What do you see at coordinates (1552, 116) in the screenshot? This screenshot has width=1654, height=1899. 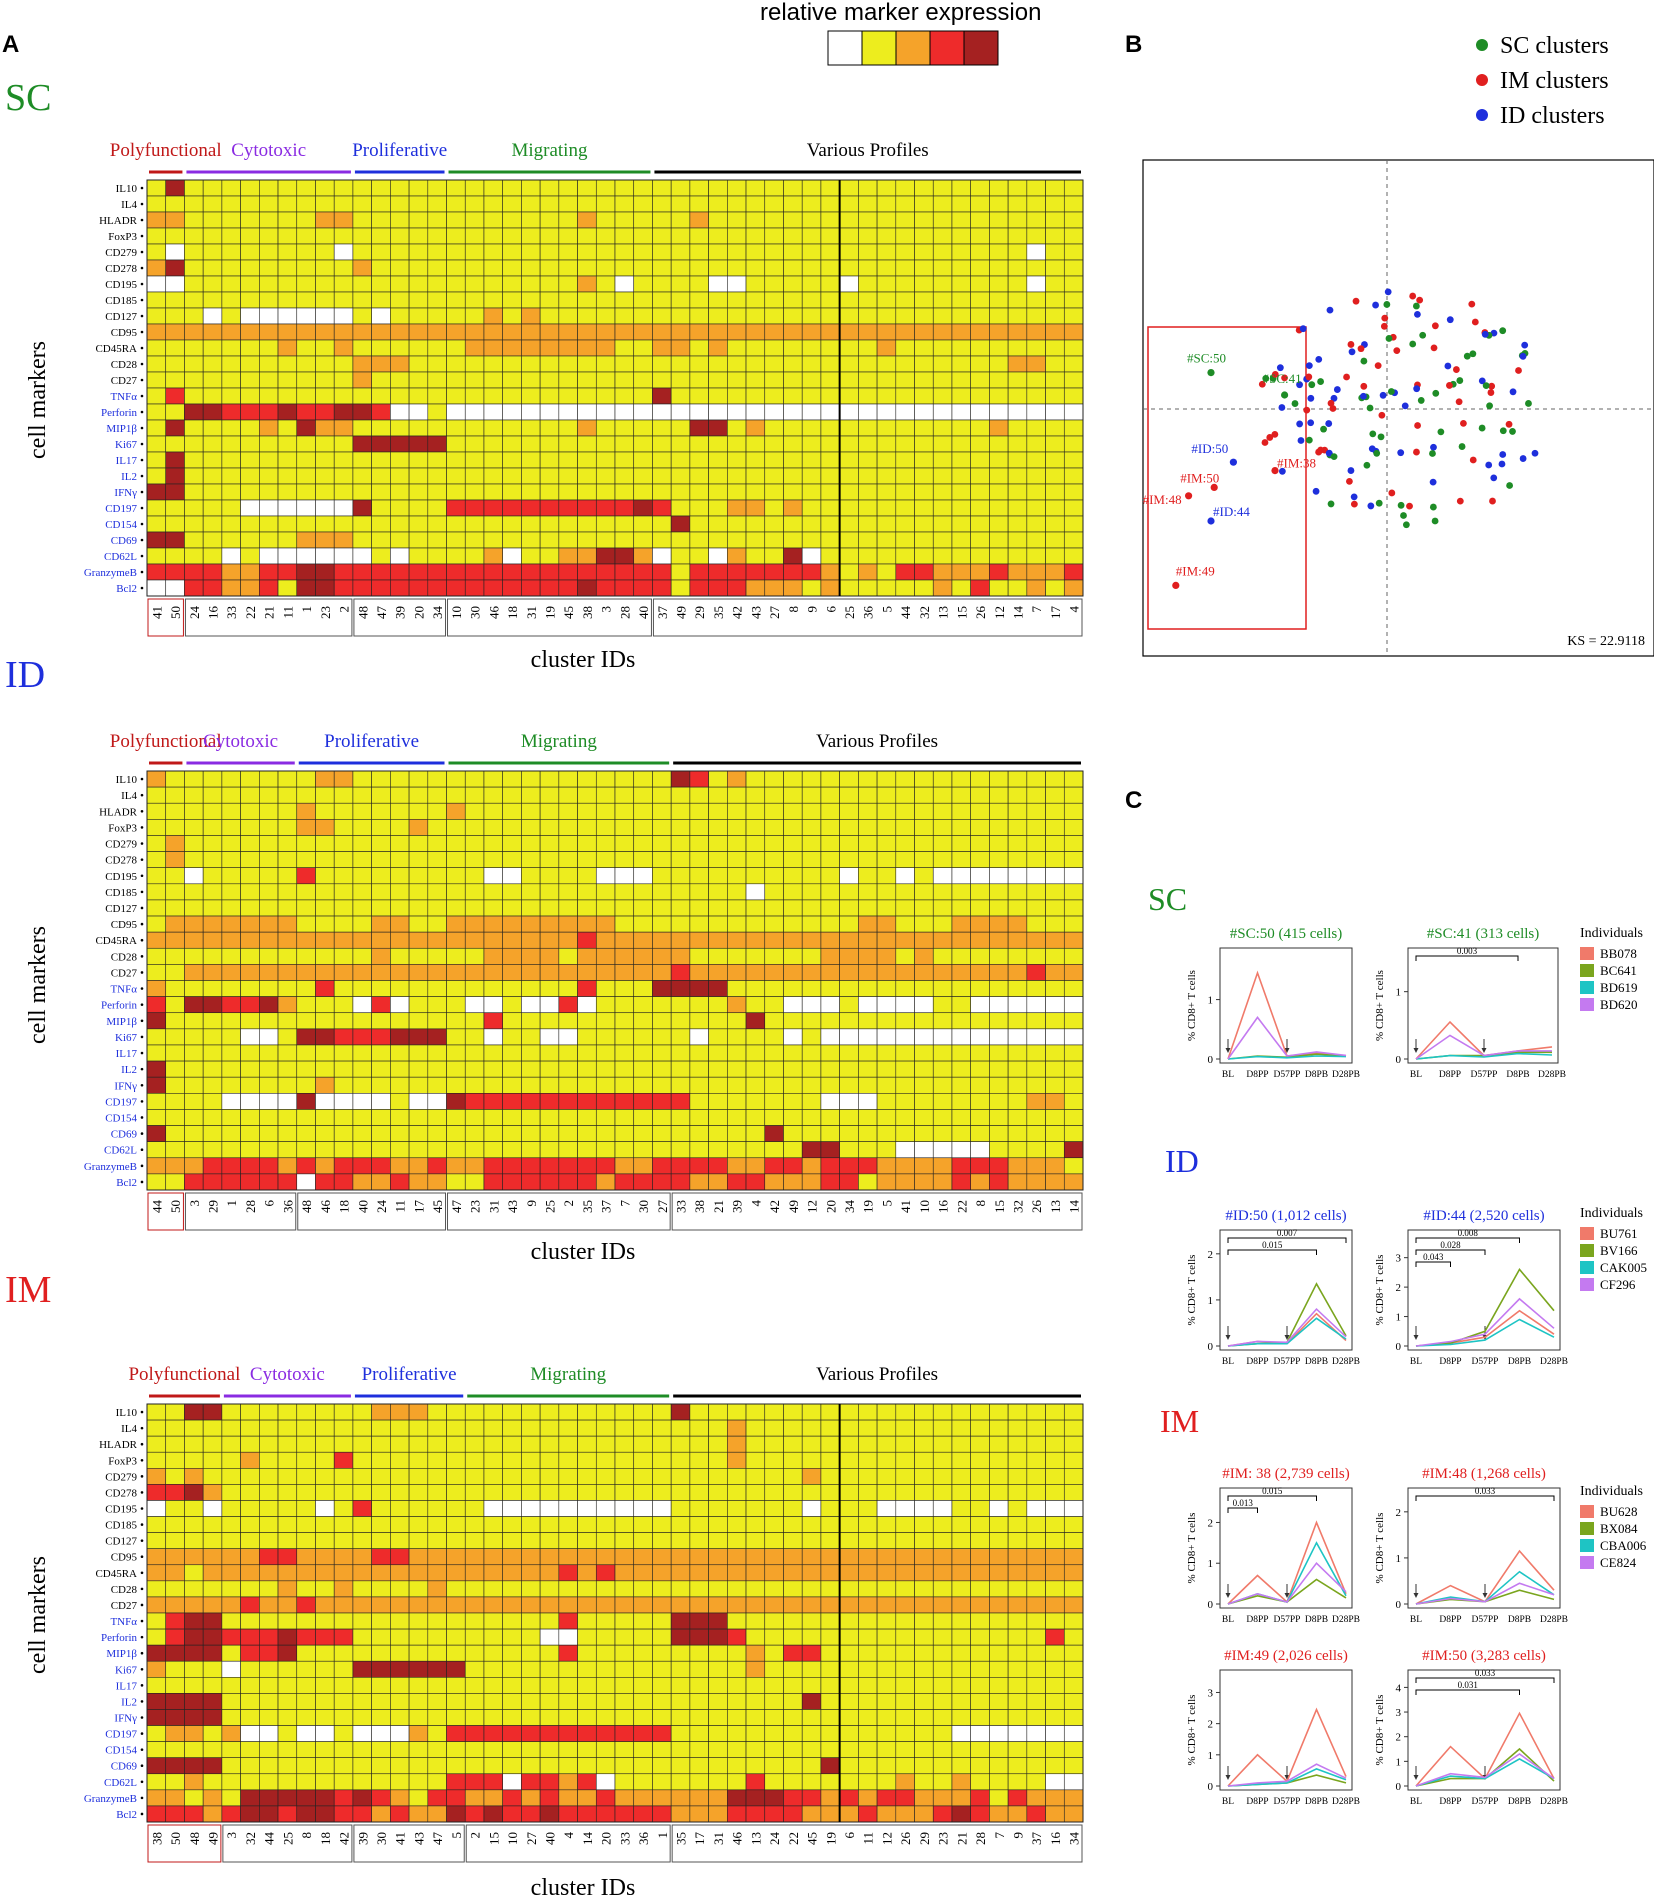 I see `legend-label-2: ID clusters` at bounding box center [1552, 116].